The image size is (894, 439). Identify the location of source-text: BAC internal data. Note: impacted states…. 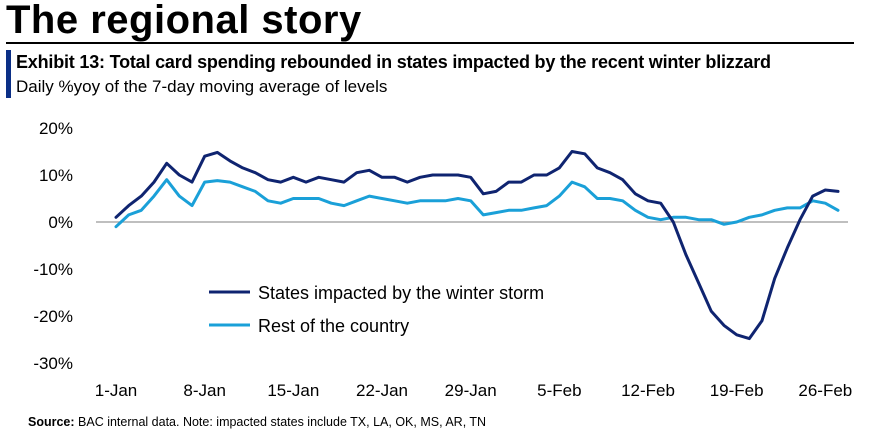
(280, 422).